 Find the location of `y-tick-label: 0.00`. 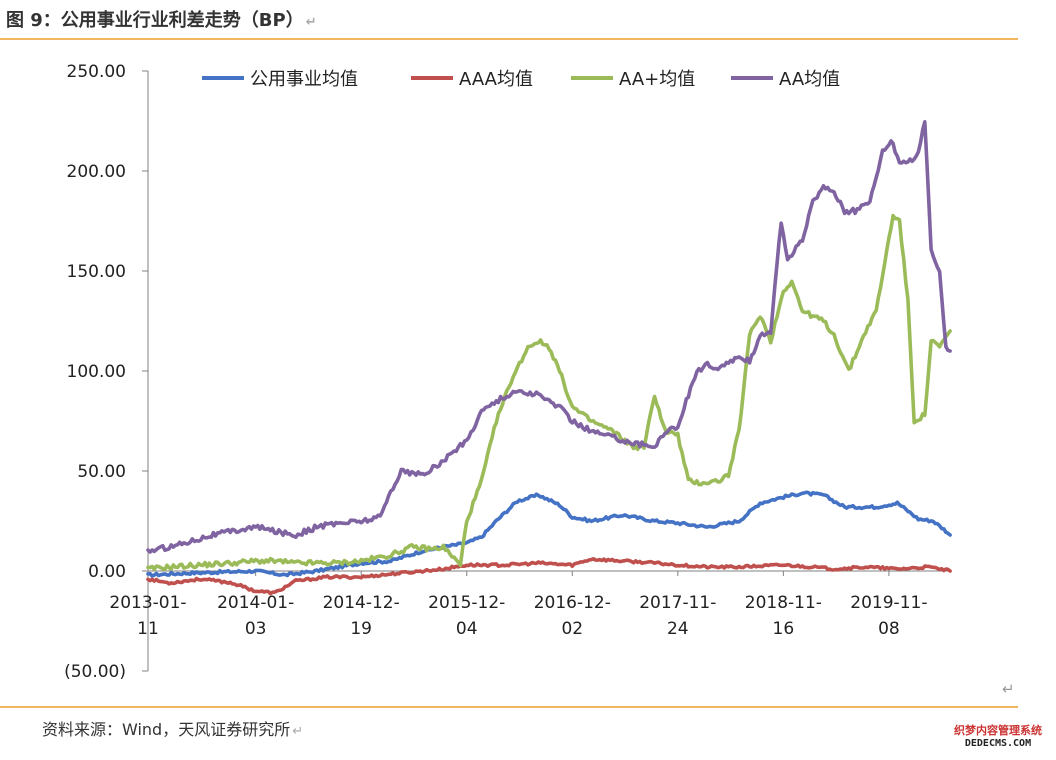

y-tick-label: 0.00 is located at coordinates (107, 572).